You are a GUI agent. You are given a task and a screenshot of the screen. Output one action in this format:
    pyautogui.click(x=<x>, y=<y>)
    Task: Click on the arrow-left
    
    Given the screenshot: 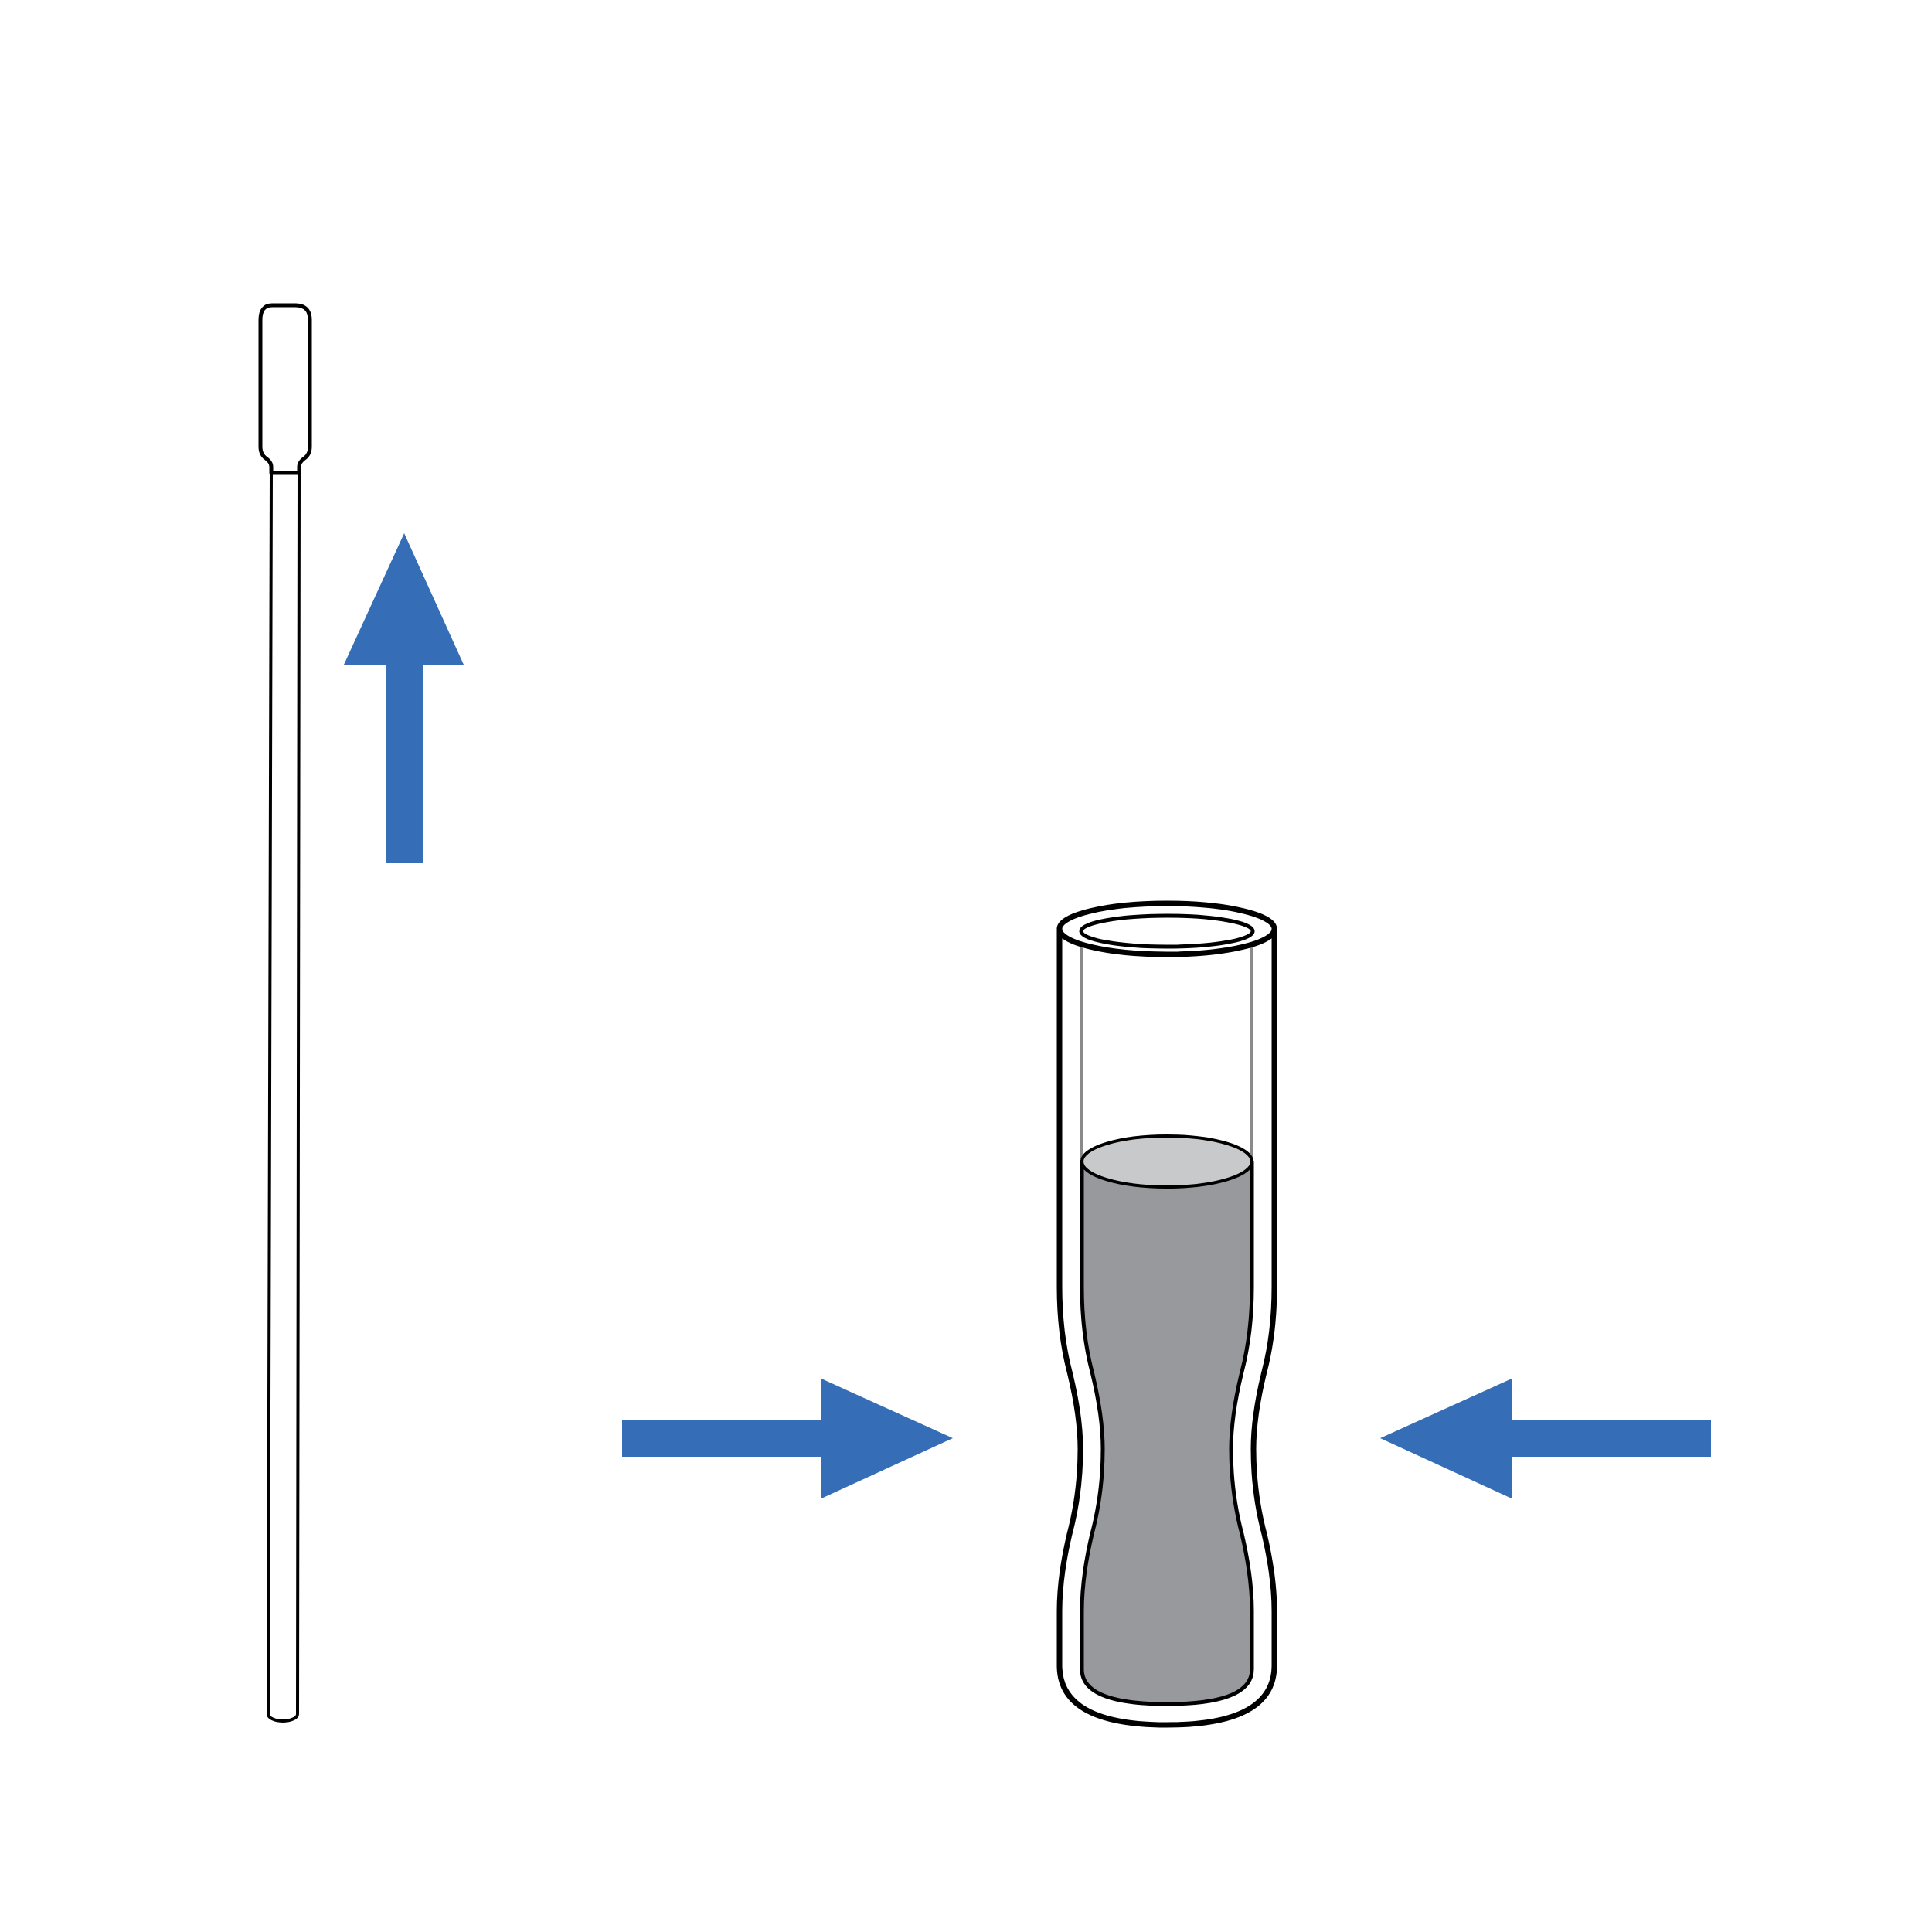 What is the action you would take?
    pyautogui.click(x=1546, y=1439)
    